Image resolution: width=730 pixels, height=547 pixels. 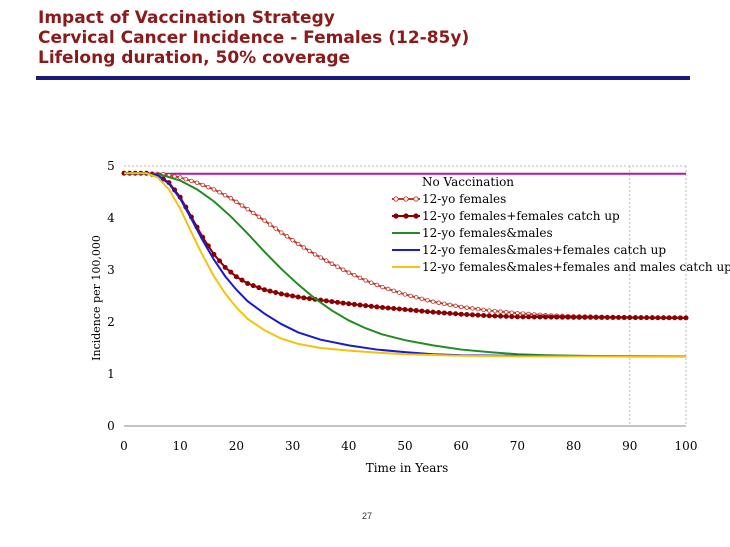 What do you see at coordinates (194, 58) in the screenshot?
I see `title-line-3: Lifelong duration, 50% coverage` at bounding box center [194, 58].